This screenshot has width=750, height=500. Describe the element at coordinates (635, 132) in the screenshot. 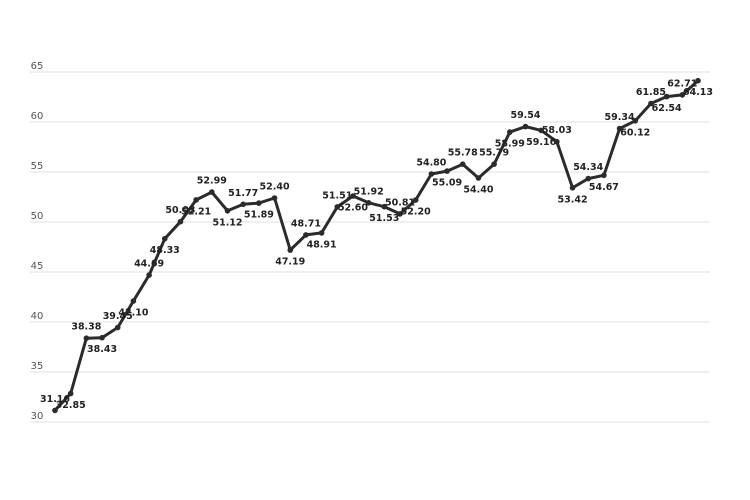

I see `value-label: 60.12` at that location.